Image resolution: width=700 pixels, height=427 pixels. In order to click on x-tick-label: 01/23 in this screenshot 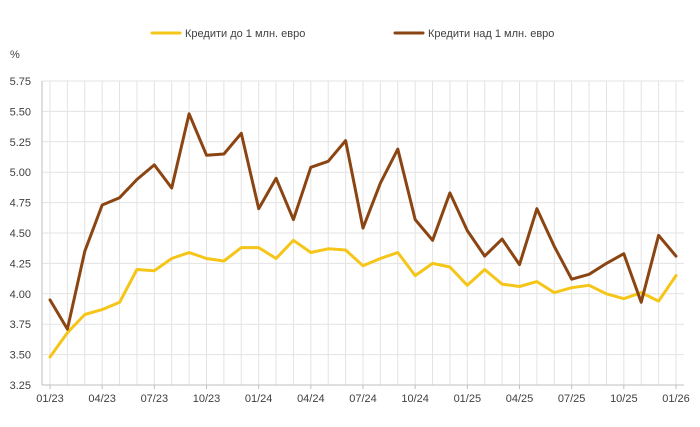, I will do `click(50, 399)`.